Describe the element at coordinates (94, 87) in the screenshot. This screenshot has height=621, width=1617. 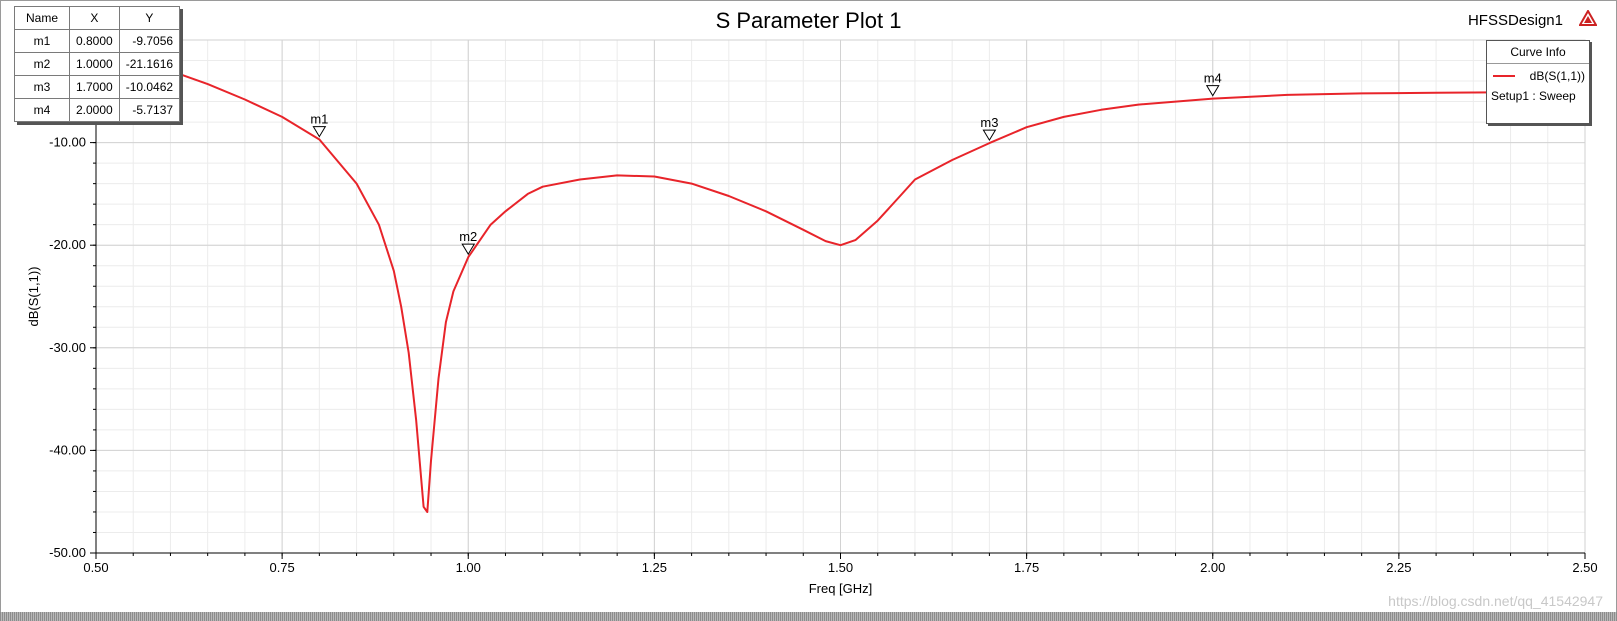
I see `marker-x: 1.7000` at that location.